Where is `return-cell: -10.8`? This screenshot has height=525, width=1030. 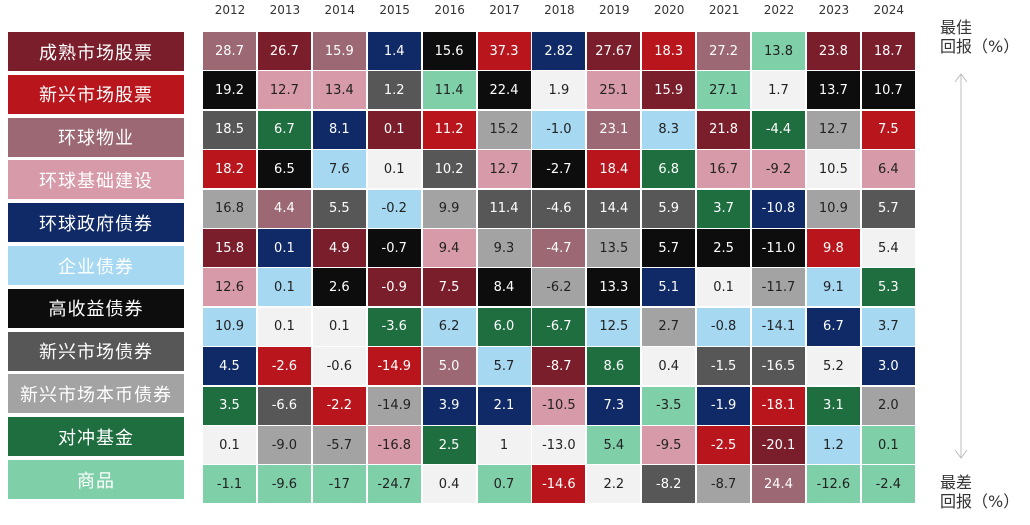 return-cell: -10.8 is located at coordinates (778, 208).